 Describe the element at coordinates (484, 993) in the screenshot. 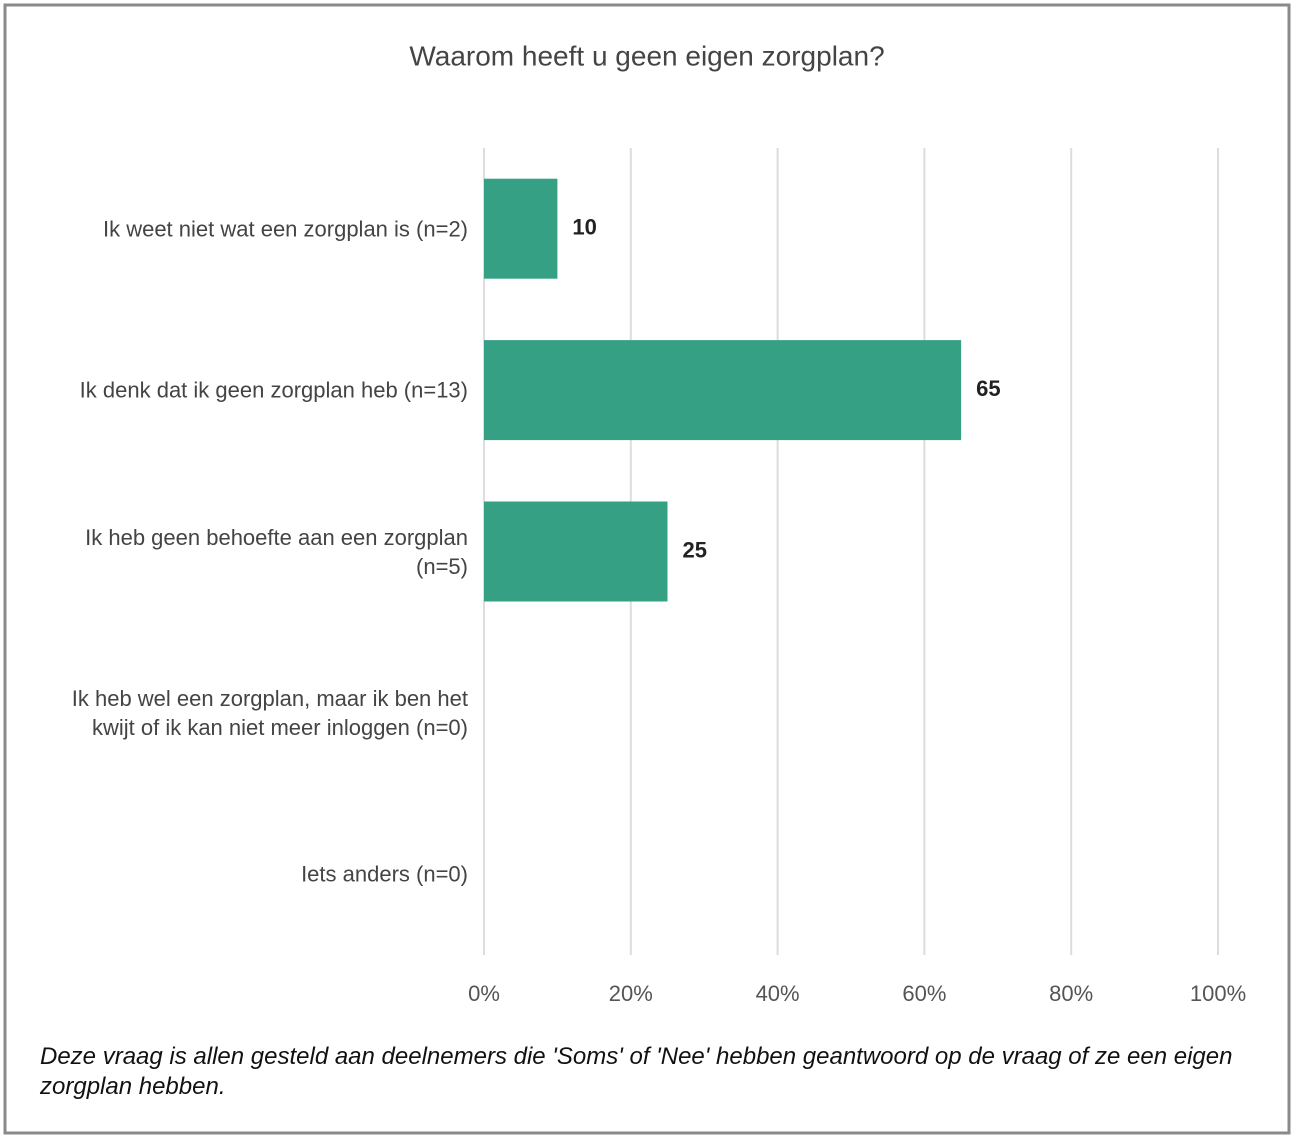

I see `x-tick-label: 0%` at that location.